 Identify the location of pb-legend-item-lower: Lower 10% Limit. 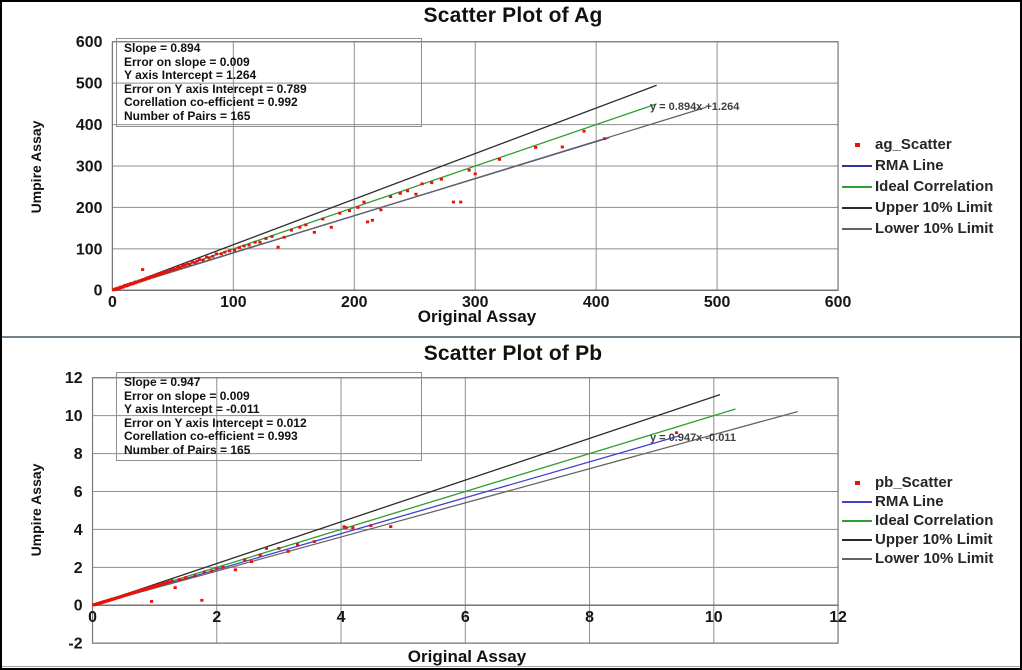
(931, 558).